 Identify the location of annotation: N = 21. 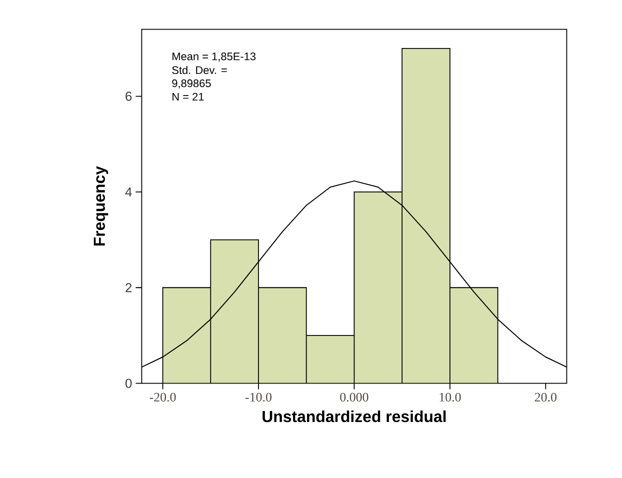
(188, 96).